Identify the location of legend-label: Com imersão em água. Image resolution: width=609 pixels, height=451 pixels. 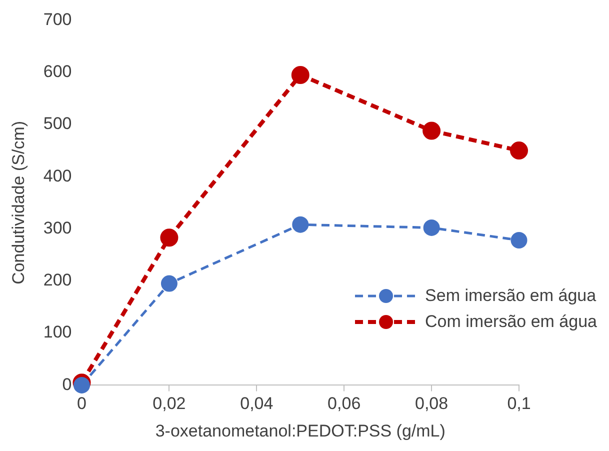
(511, 322).